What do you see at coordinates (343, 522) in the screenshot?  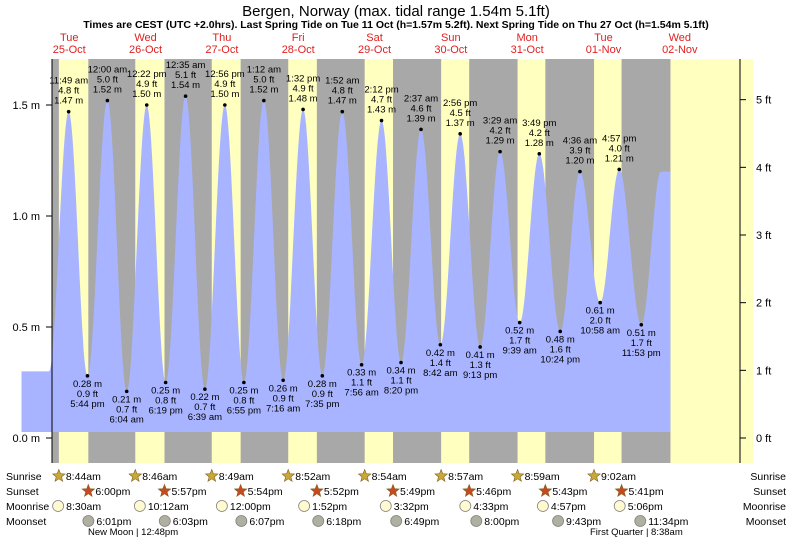 I see `sun-moon-time: 6:18pm` at bounding box center [343, 522].